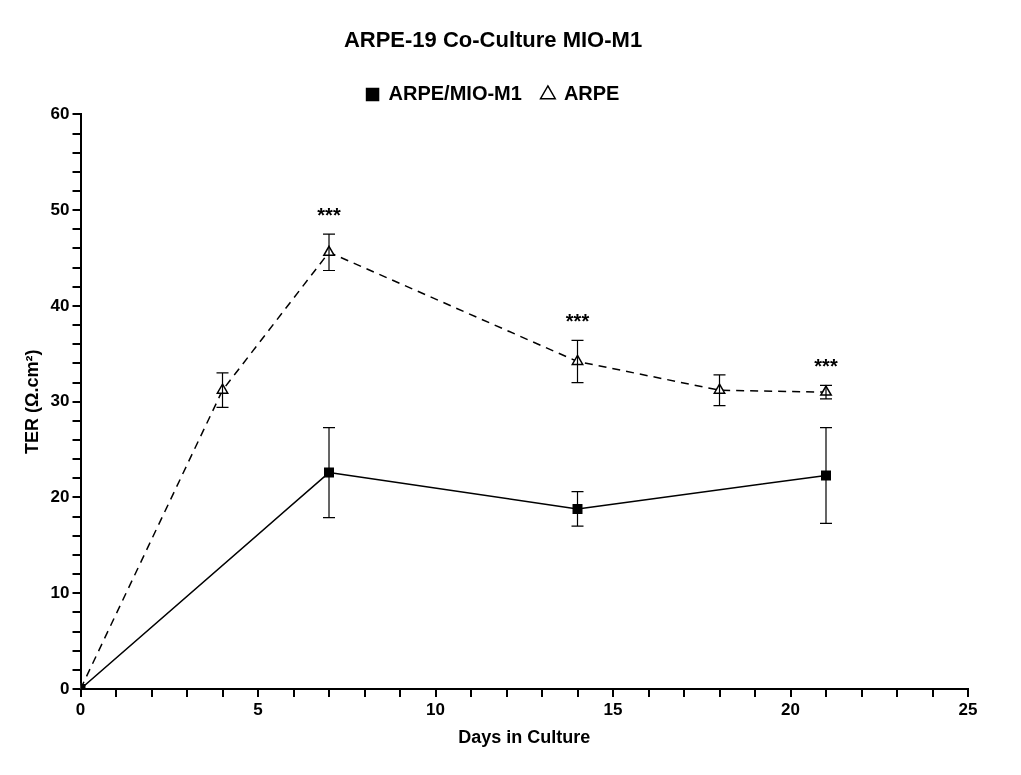 Image resolution: width=1021 pixels, height=775 pixels. Describe the element at coordinates (455, 92) in the screenshot. I see `legend-label: ARPE/MIO-M1` at that location.